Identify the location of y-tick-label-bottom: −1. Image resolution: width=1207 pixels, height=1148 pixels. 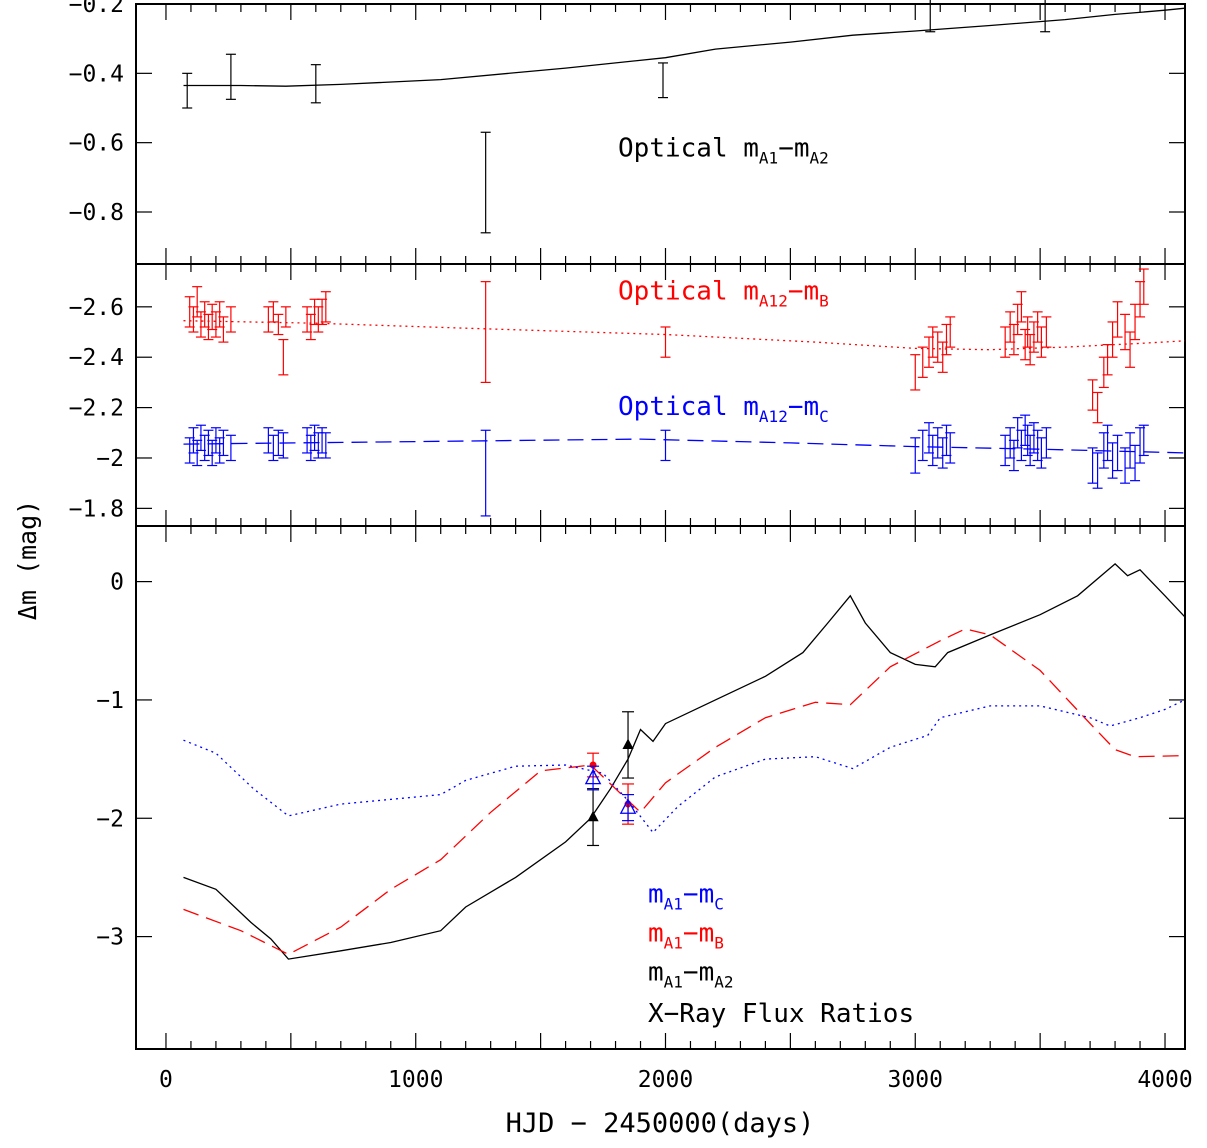
(110, 701).